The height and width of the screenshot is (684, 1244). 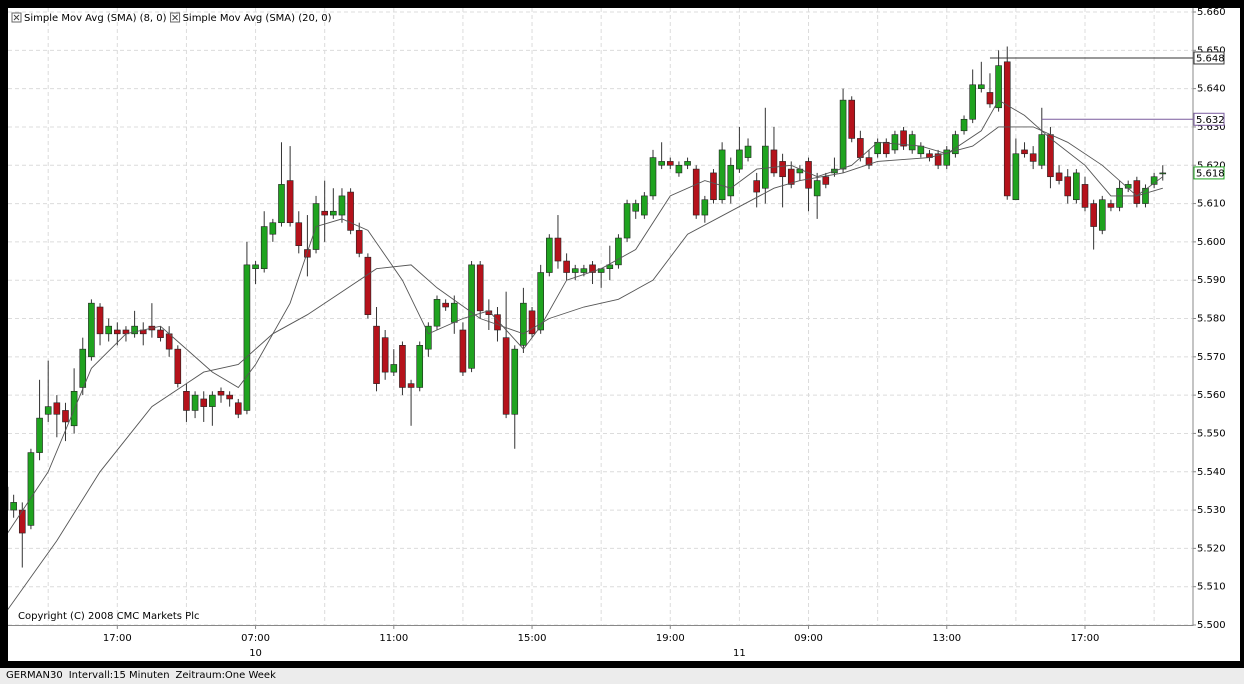 What do you see at coordinates (739, 653) in the screenshot?
I see `date-label: 11` at bounding box center [739, 653].